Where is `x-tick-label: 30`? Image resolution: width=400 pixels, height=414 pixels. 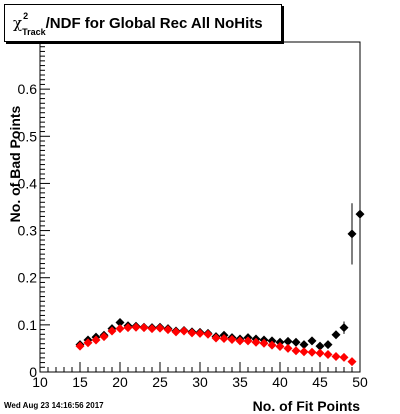
x-tick-label: 30 is located at coordinates (200, 382).